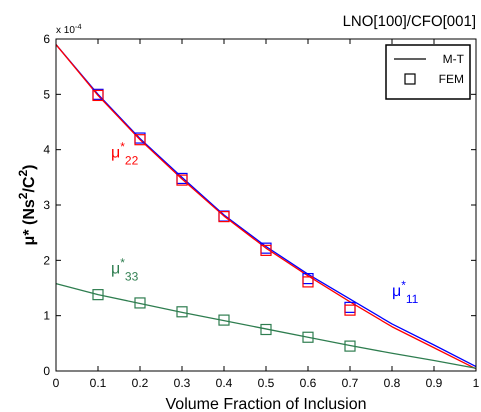 The height and width of the screenshot is (412, 481). What do you see at coordinates (69, 29) in the screenshot?
I see `text: x 10$^{-4}$` at bounding box center [69, 29].